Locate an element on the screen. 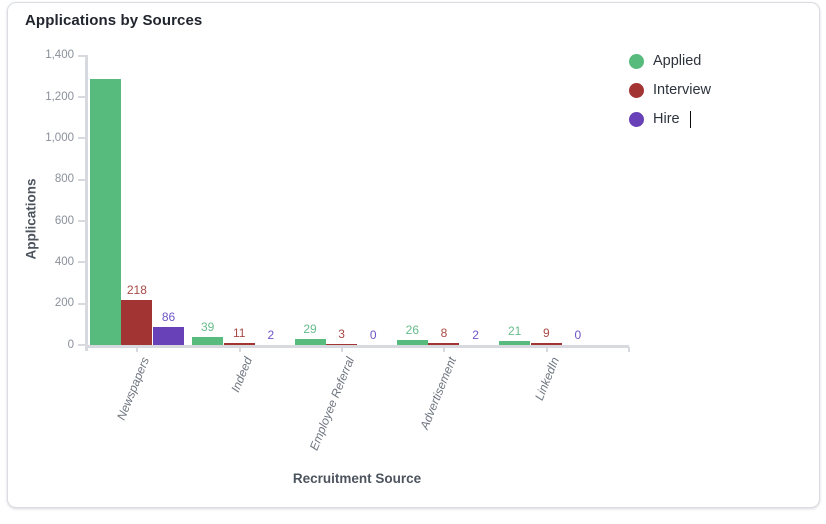  chart-title: Applications by Sources is located at coordinates (114, 20).